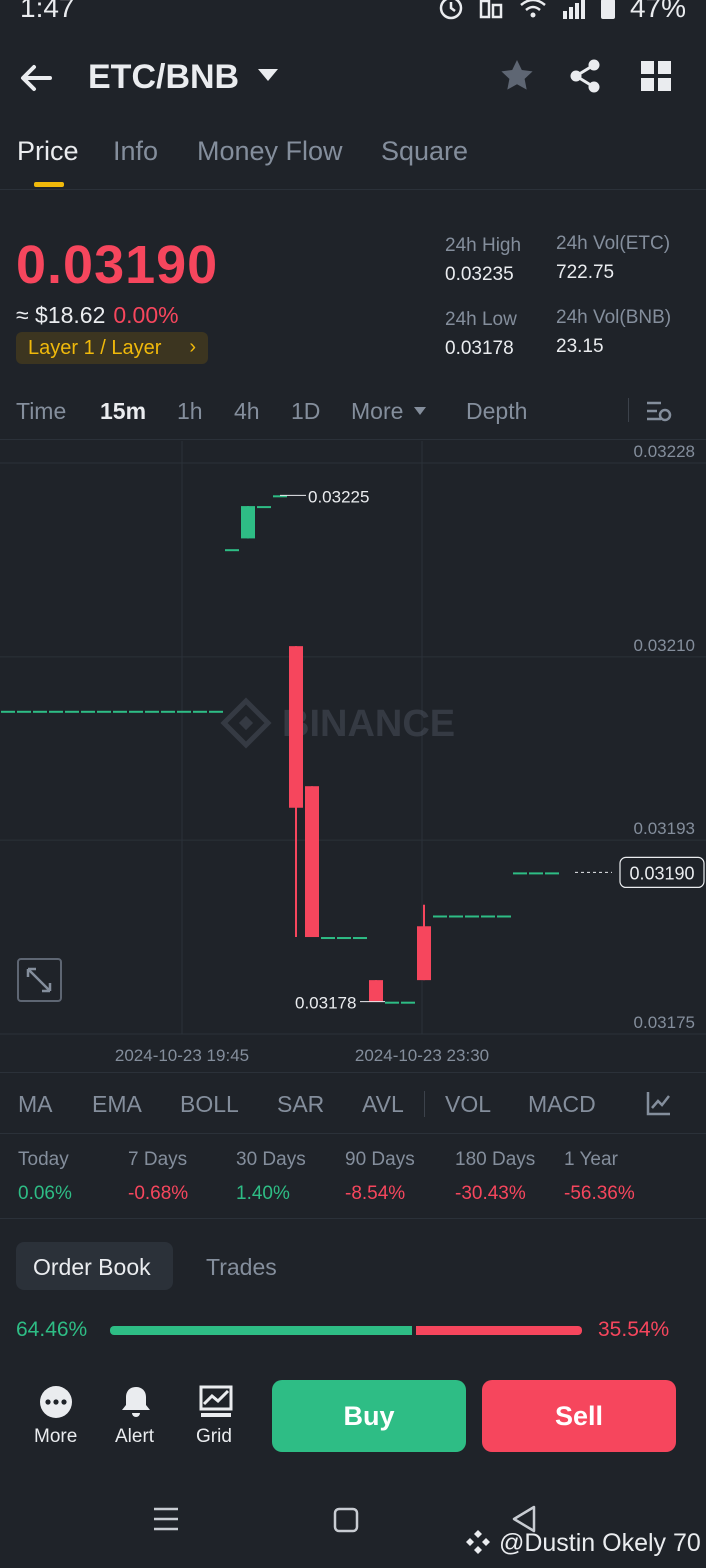 This screenshot has height=1568, width=706. I want to click on interval-depth: Depth, so click(497, 411).